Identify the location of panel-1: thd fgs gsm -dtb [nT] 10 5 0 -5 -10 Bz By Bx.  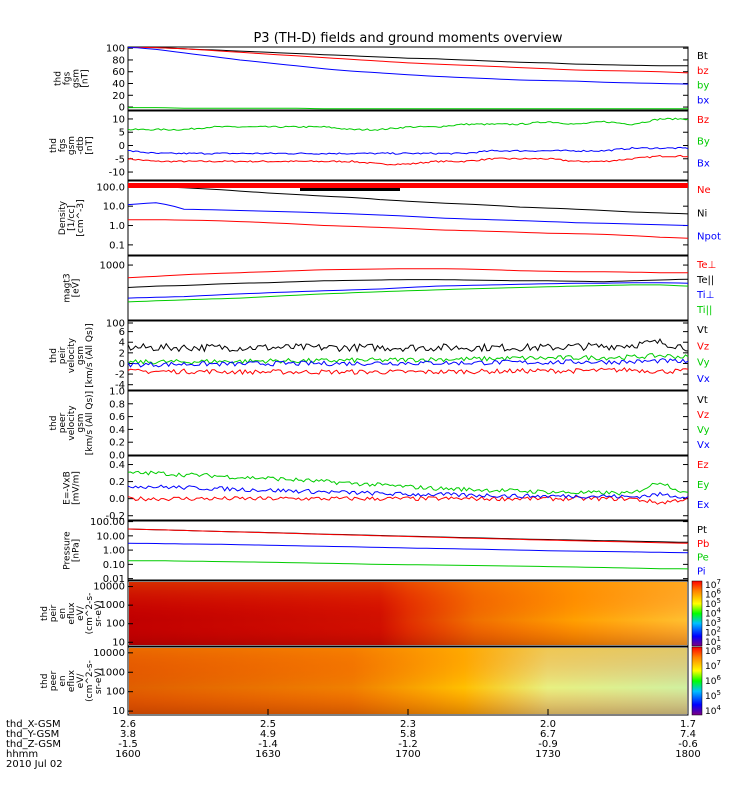
(379, 145).